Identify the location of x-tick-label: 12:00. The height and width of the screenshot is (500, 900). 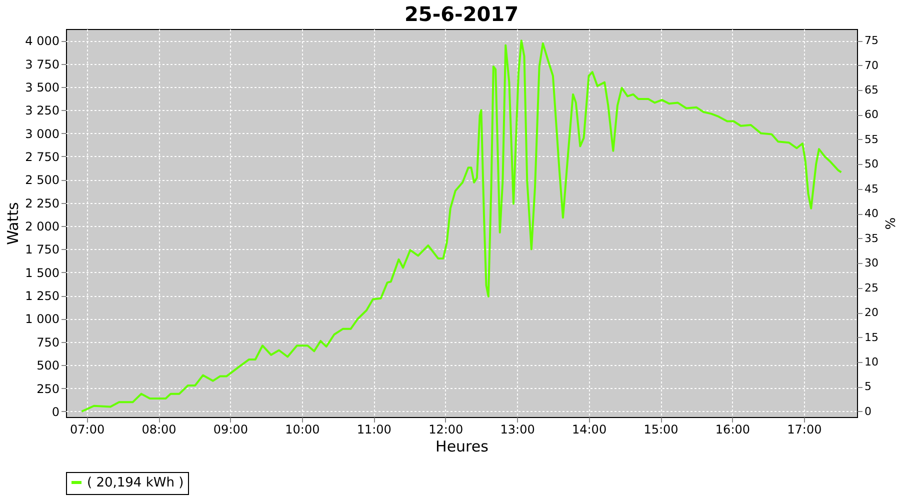
(446, 429).